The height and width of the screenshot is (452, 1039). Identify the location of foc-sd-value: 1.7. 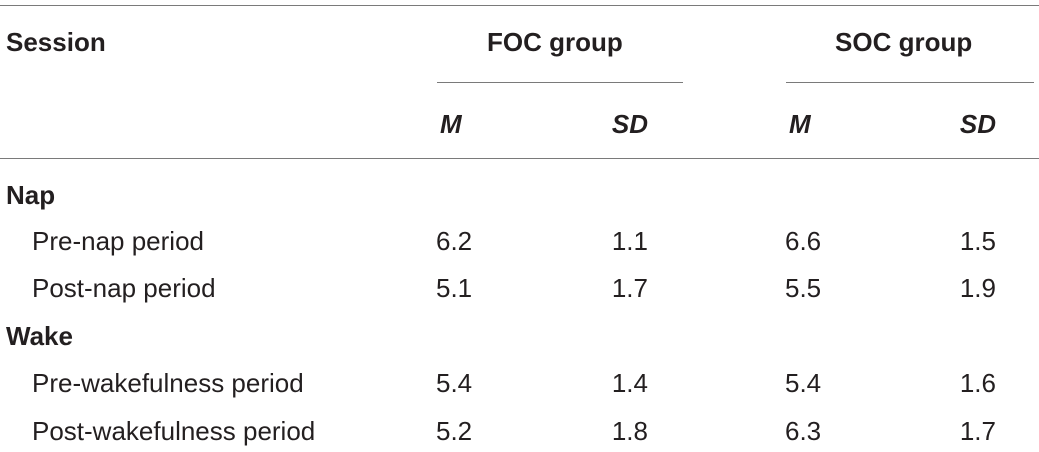
(629, 288).